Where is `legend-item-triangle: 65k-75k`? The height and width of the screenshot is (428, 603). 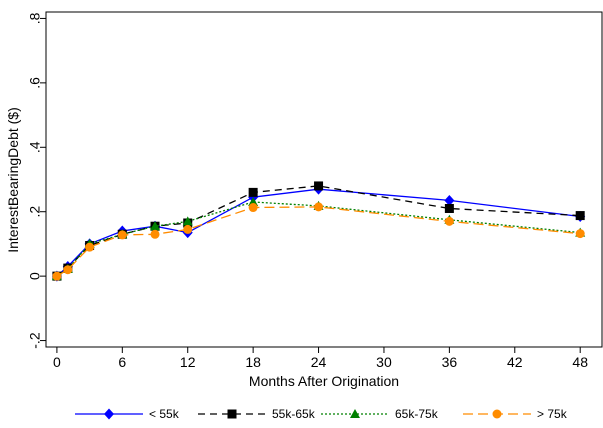
legend-item-triangle: 65k-75k is located at coordinates (380, 414).